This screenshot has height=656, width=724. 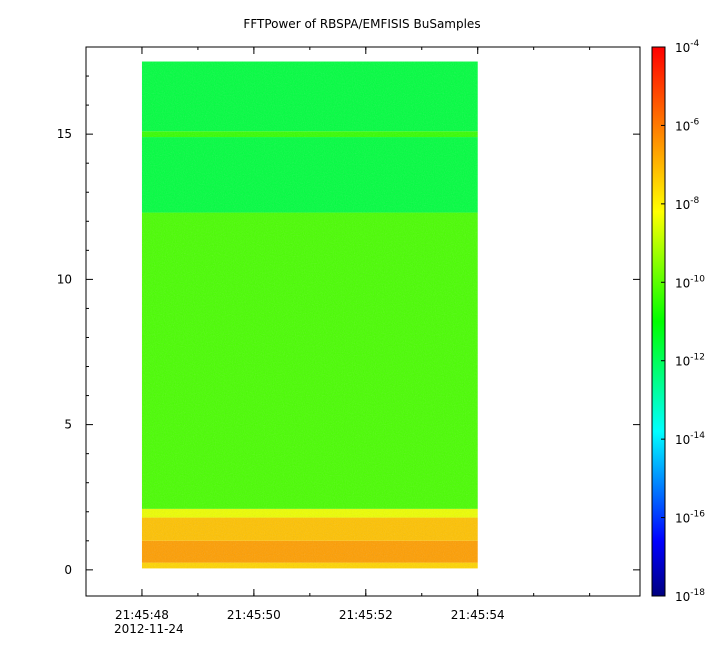 I want to click on colorbar-tick-label: 10⁻¹⁶, so click(x=690, y=518).